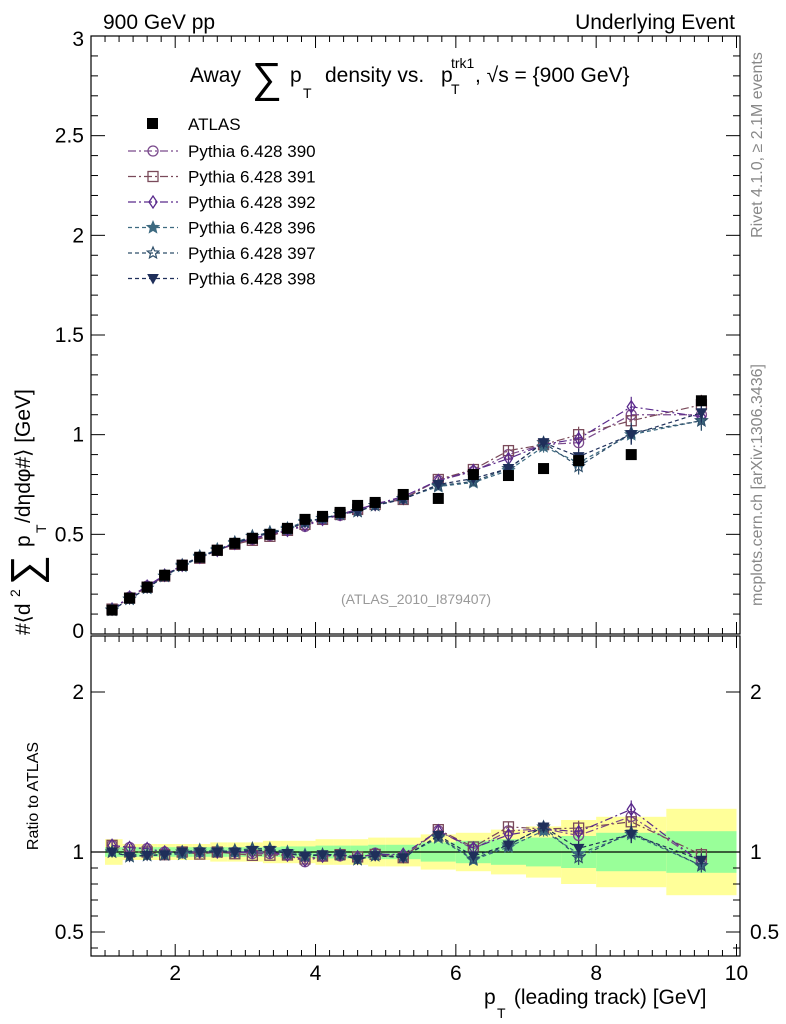 The height and width of the screenshot is (1024, 786). What do you see at coordinates (152, 123) in the screenshot?
I see `legend-marker-atlas` at bounding box center [152, 123].